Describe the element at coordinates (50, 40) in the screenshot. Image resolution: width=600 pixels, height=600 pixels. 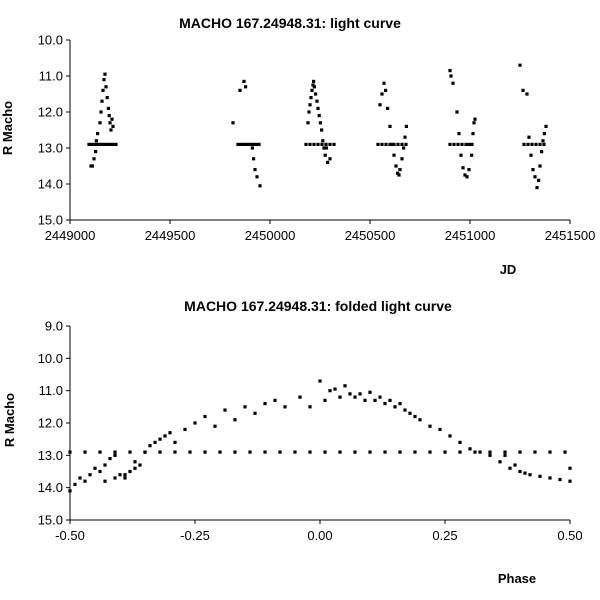
I see `y-tick-label: 10.0` at that location.